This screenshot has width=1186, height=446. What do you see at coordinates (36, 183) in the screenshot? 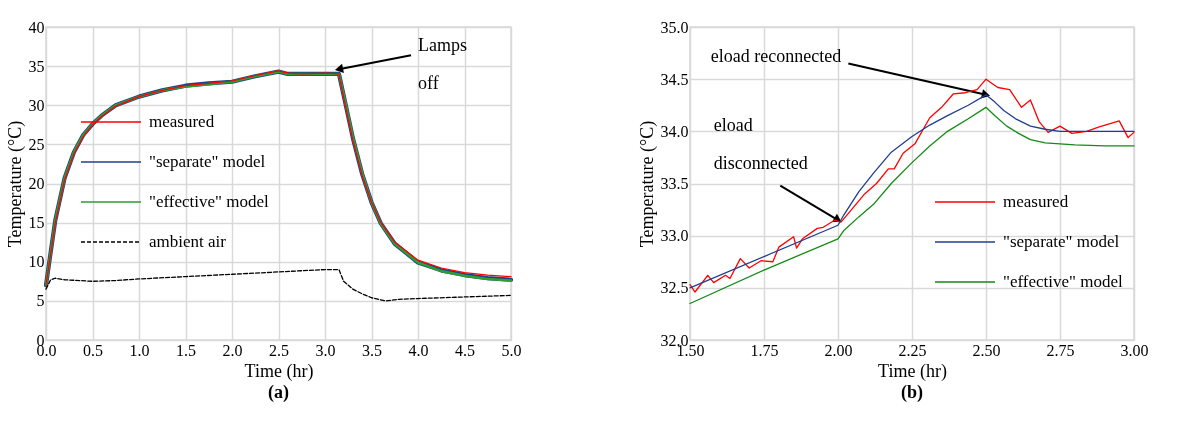
I see `y-tick-label: 20` at bounding box center [36, 183].